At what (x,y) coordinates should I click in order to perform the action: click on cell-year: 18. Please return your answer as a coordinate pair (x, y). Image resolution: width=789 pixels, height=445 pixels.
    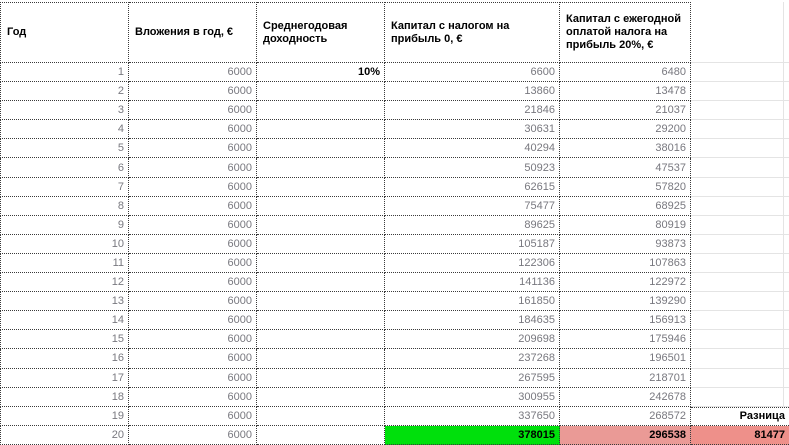
    Looking at the image, I should click on (64, 397).